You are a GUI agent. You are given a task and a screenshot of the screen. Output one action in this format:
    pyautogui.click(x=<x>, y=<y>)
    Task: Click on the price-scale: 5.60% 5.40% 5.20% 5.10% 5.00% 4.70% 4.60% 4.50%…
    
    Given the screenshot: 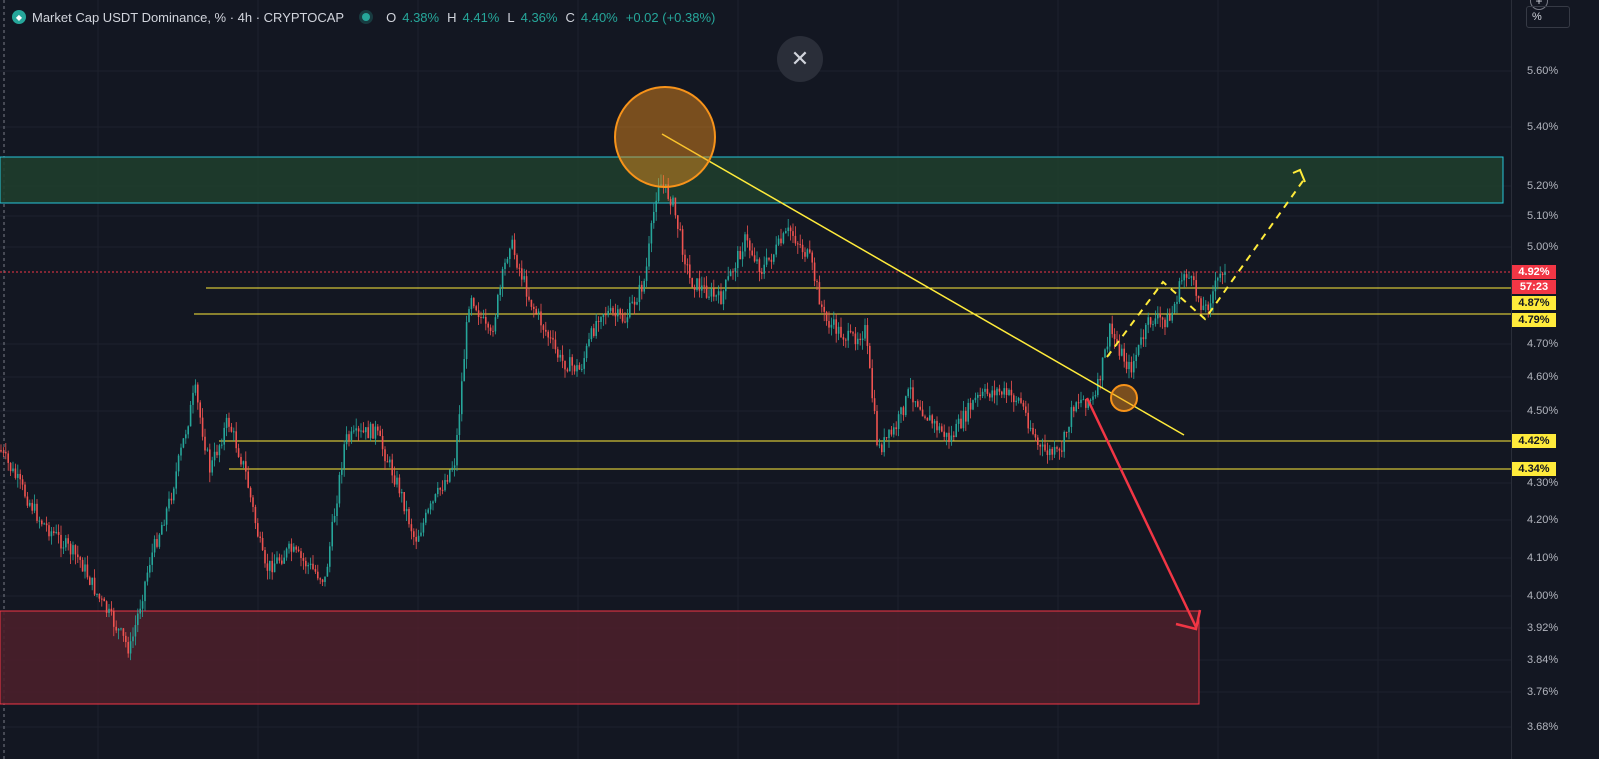 What is the action you would take?
    pyautogui.click(x=1555, y=379)
    